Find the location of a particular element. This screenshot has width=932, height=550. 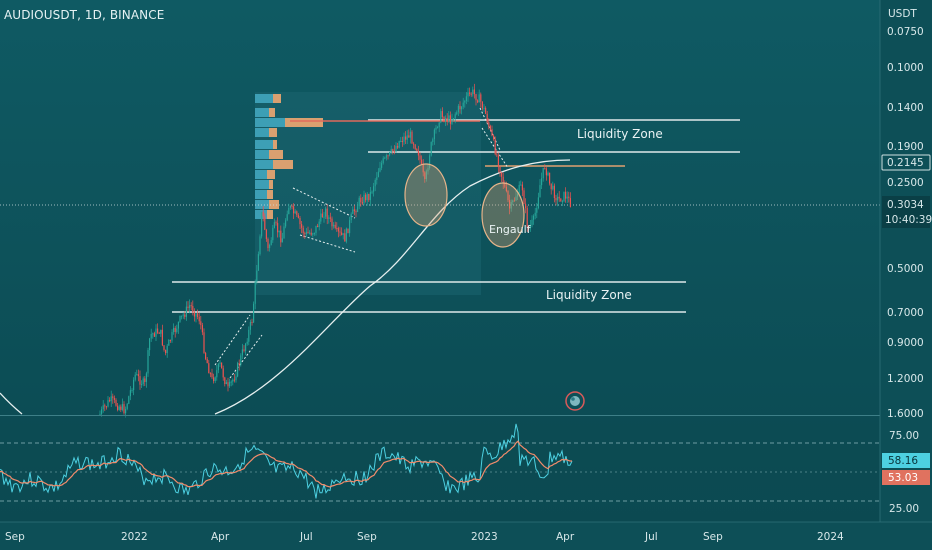

level-price-tag is located at coordinates (906, 162).